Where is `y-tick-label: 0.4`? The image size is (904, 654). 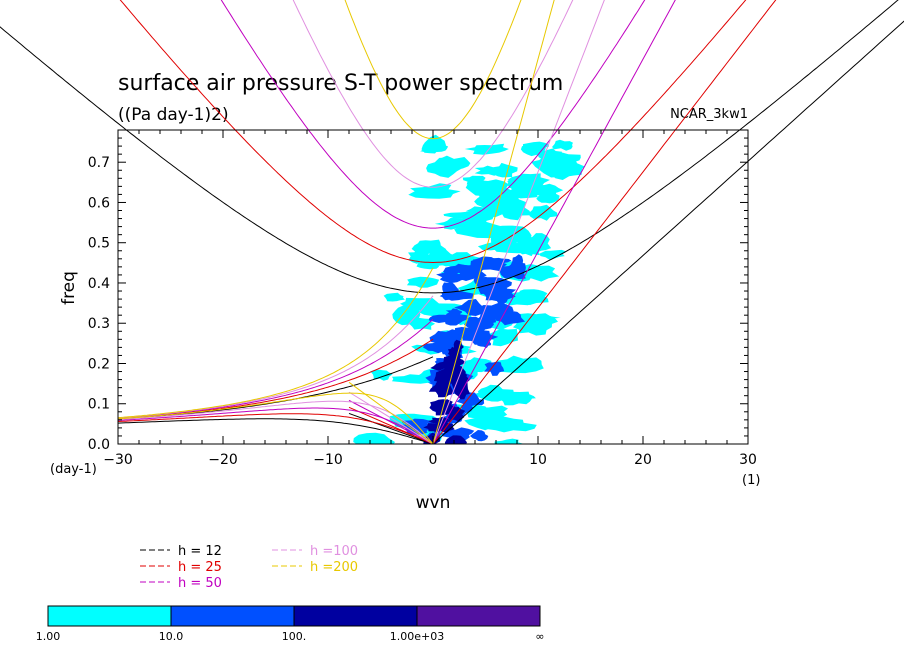
y-tick-label: 0.4 is located at coordinates (99, 284).